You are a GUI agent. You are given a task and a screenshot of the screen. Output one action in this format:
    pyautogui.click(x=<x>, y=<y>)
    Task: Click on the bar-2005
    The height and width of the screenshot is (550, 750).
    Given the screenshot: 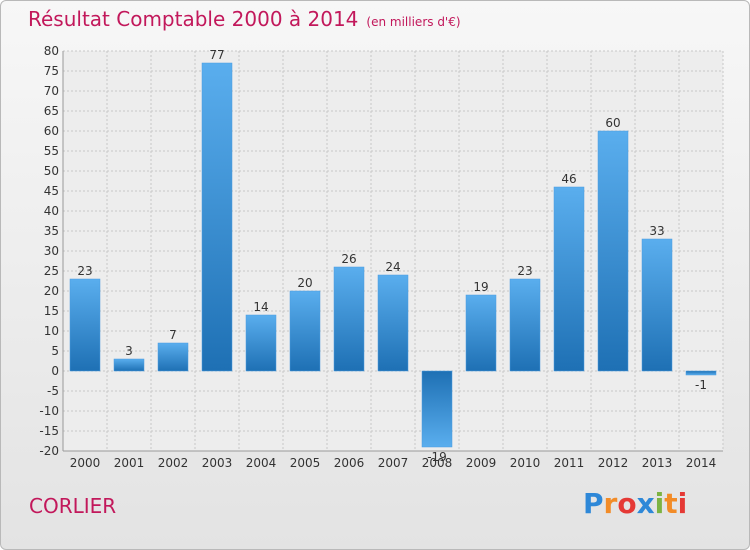 What is the action you would take?
    pyautogui.click(x=305, y=331)
    